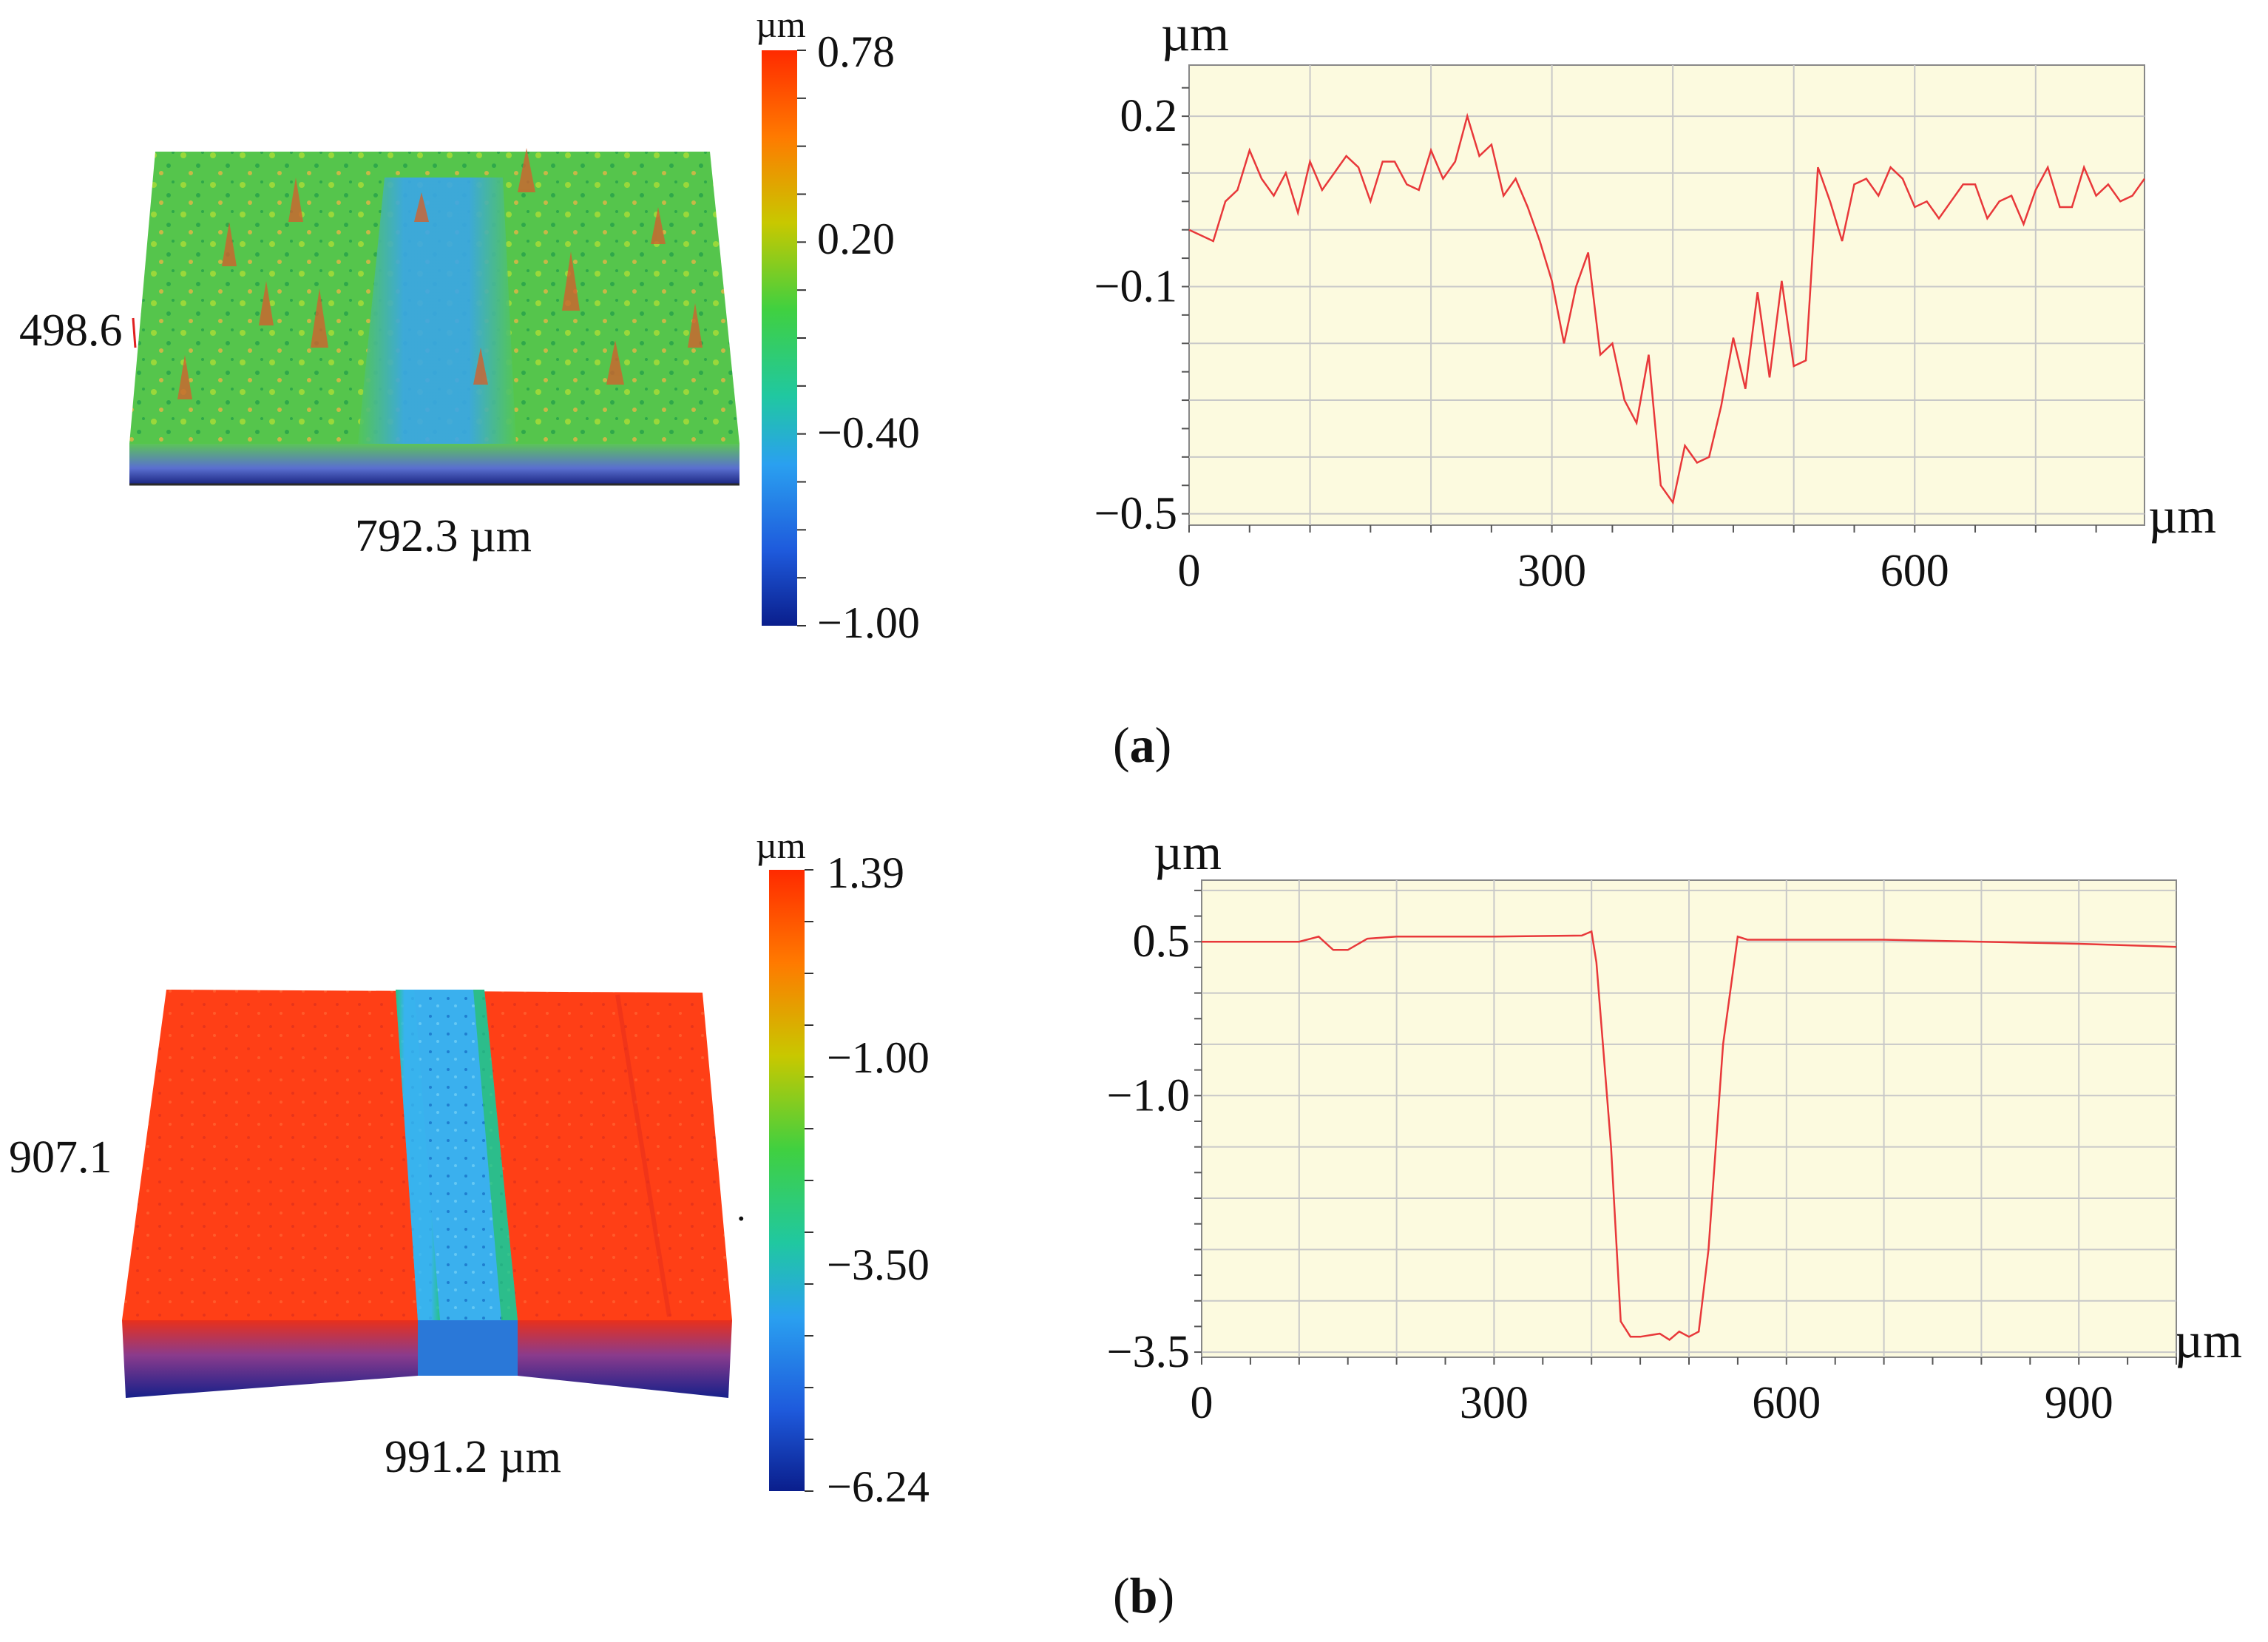 This screenshot has height=1642, width=2268. Describe the element at coordinates (496, 1155) in the screenshot. I see `surface-b-channel-wall-right` at that location.